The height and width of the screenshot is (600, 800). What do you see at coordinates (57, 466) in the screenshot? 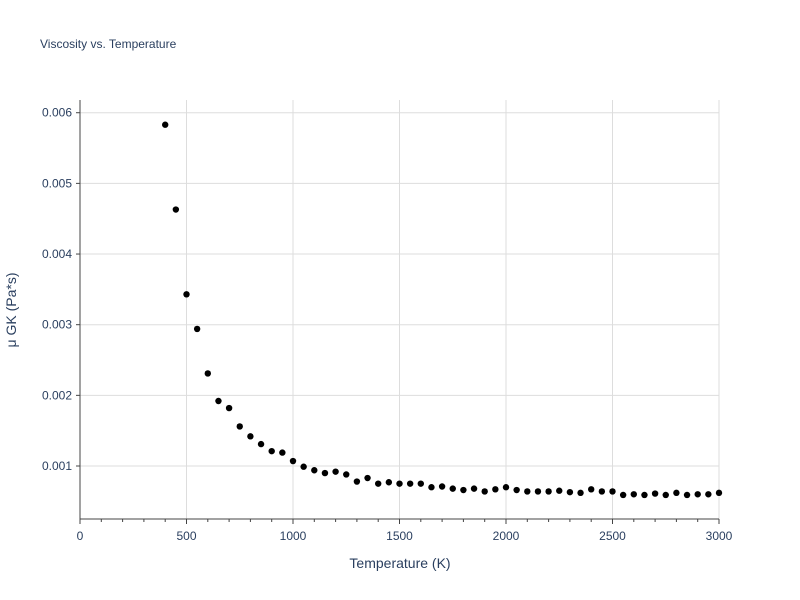
I see `y-tick-label: 0.001` at bounding box center [57, 466].